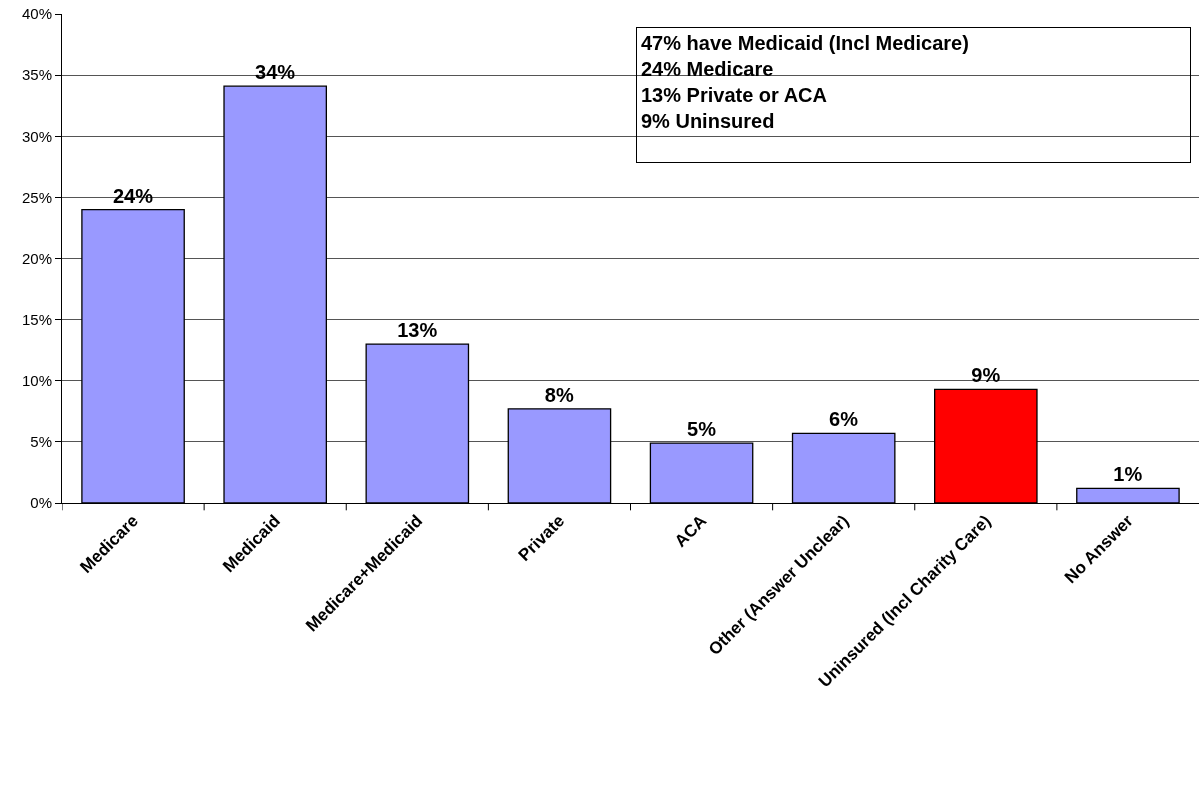 Image resolution: width=1201 pixels, height=792 pixels. I want to click on y-tick-label: 35%, so click(36, 75).